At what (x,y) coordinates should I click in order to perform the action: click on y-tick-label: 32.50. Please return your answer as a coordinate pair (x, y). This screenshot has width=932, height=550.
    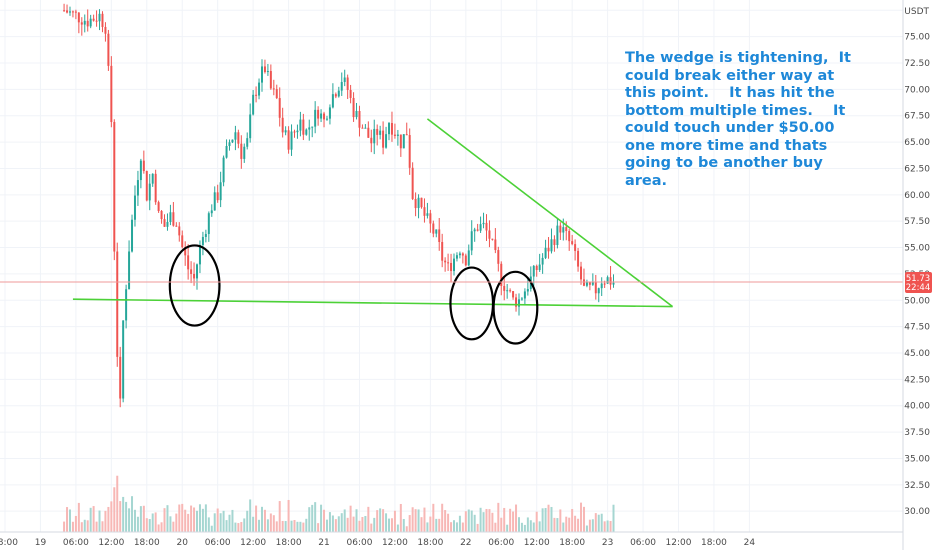
    Looking at the image, I should click on (917, 486).